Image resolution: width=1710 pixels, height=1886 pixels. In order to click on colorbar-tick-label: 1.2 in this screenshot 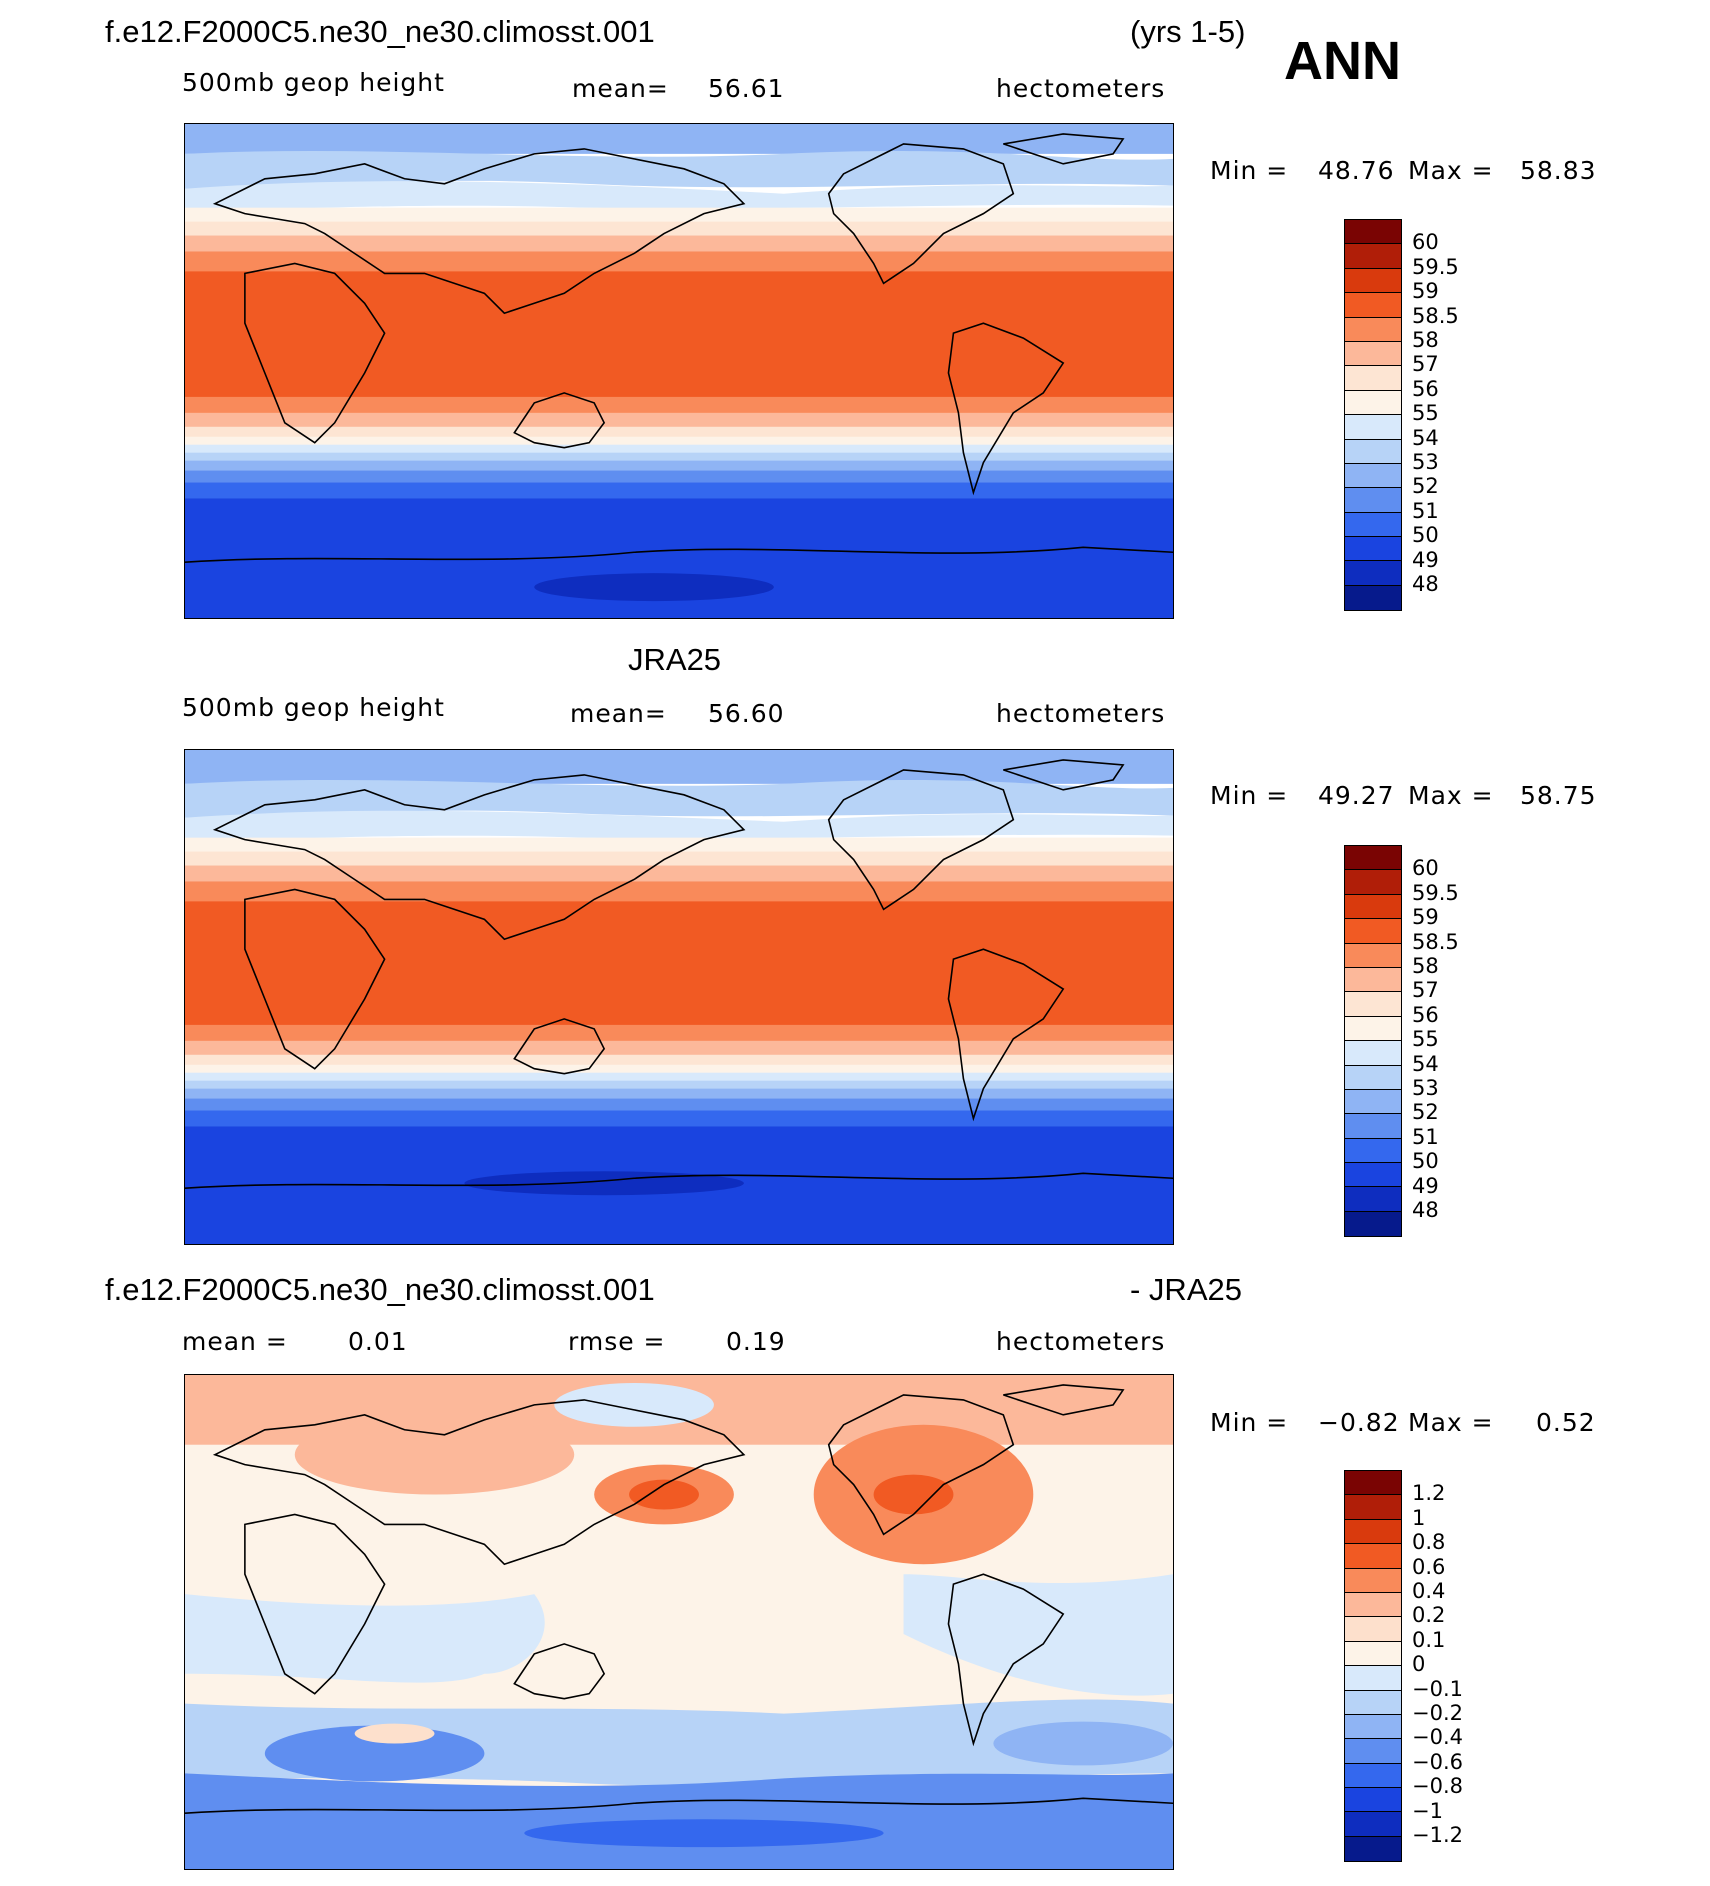, I will do `click(1429, 1493)`.